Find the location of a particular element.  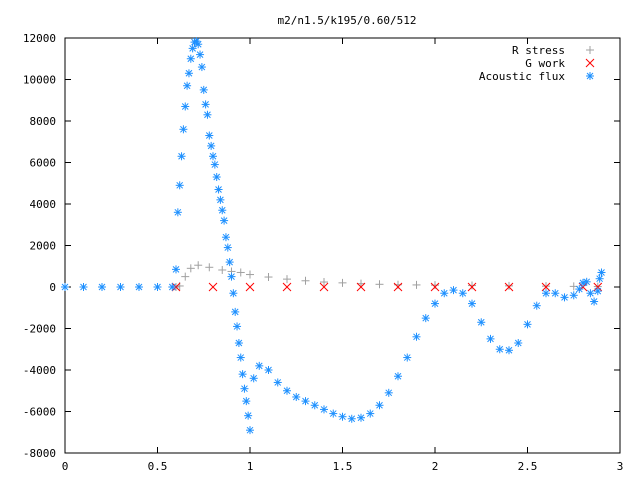

y-tick-label: 12000 is located at coordinates (39, 38).